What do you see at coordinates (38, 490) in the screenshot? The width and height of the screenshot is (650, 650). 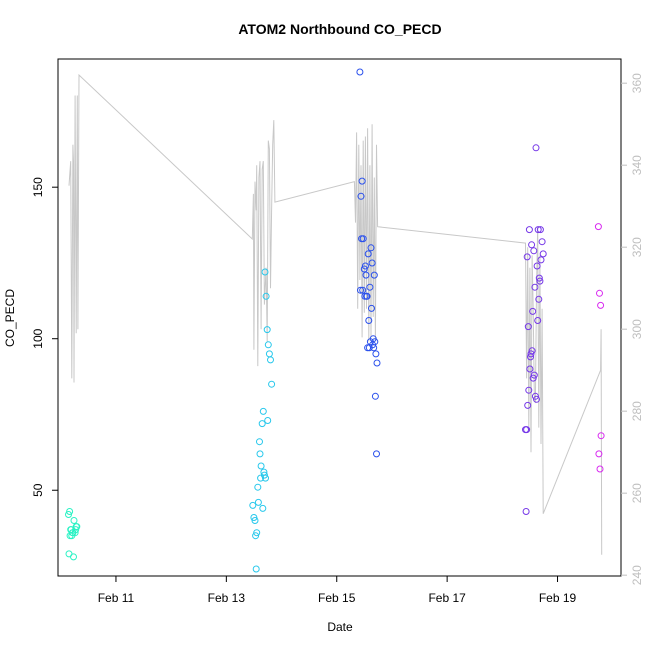 I see `y-tick-label: 50` at bounding box center [38, 490].